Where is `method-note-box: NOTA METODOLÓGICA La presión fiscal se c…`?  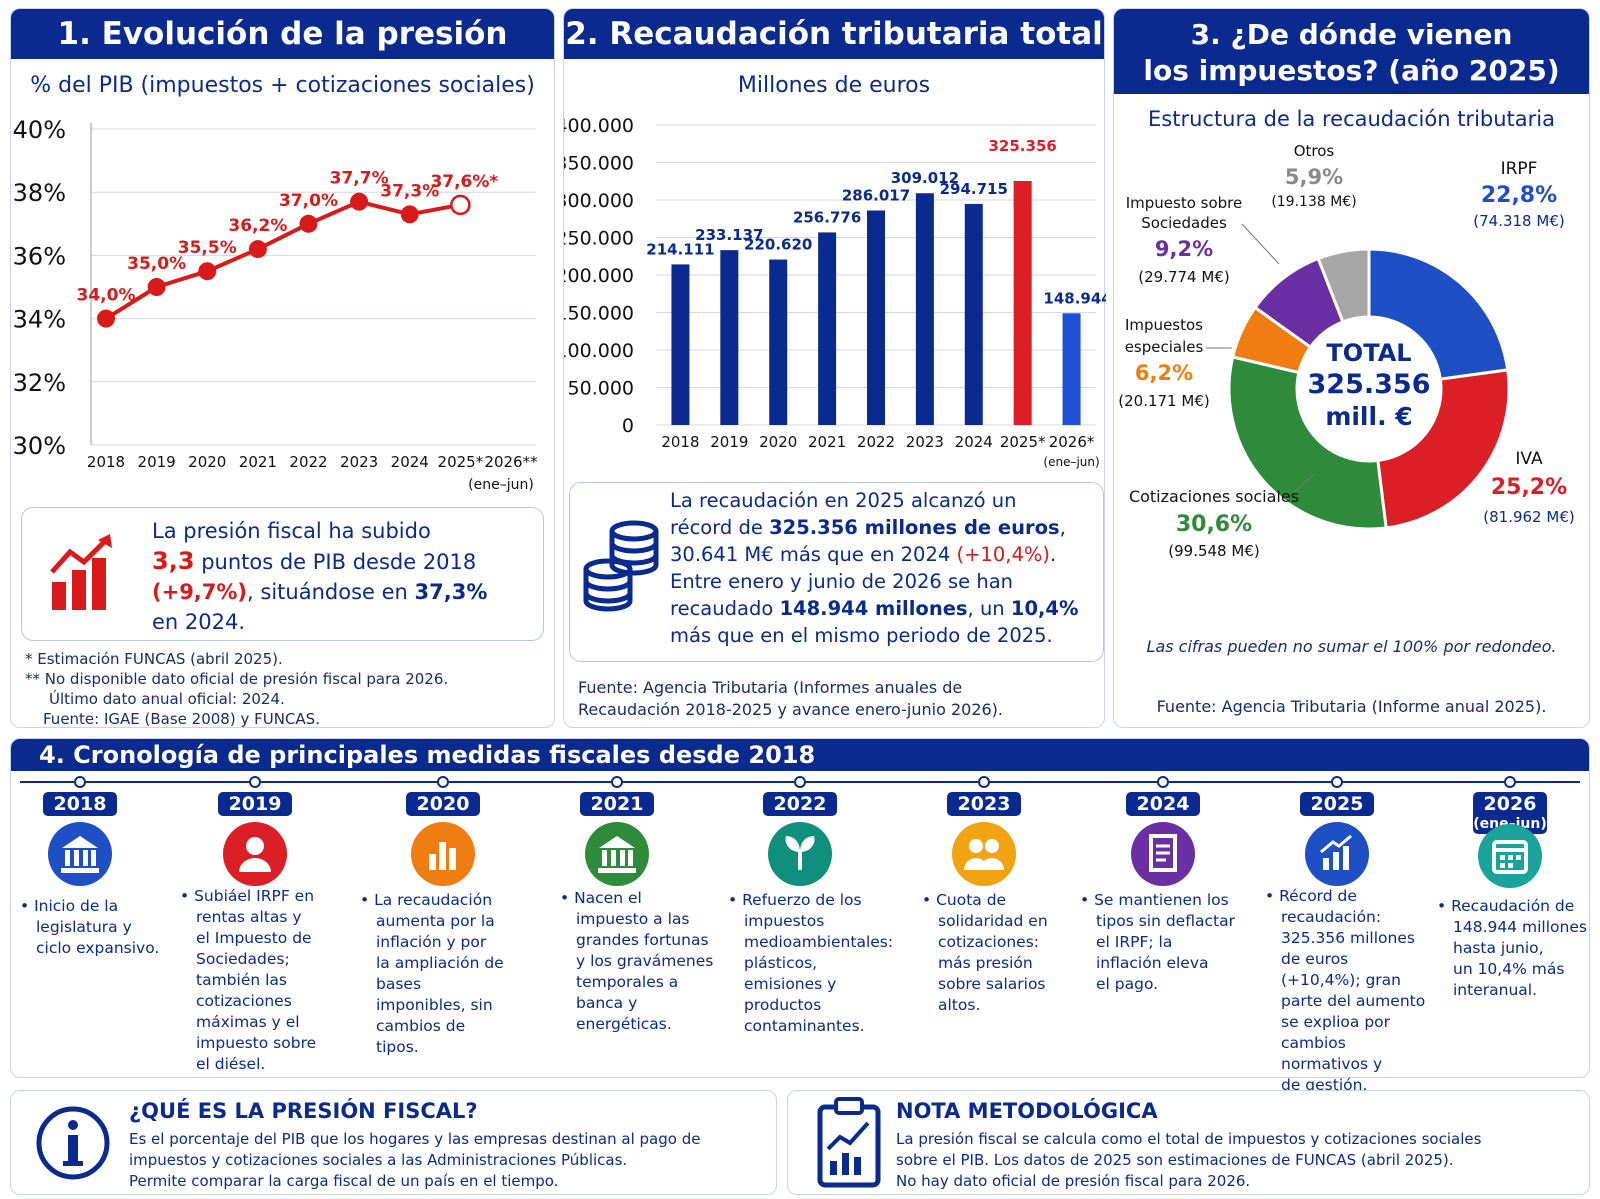
method-note-box: NOTA METODOLÓGICA La presión fiscal se c… is located at coordinates (1188, 1142).